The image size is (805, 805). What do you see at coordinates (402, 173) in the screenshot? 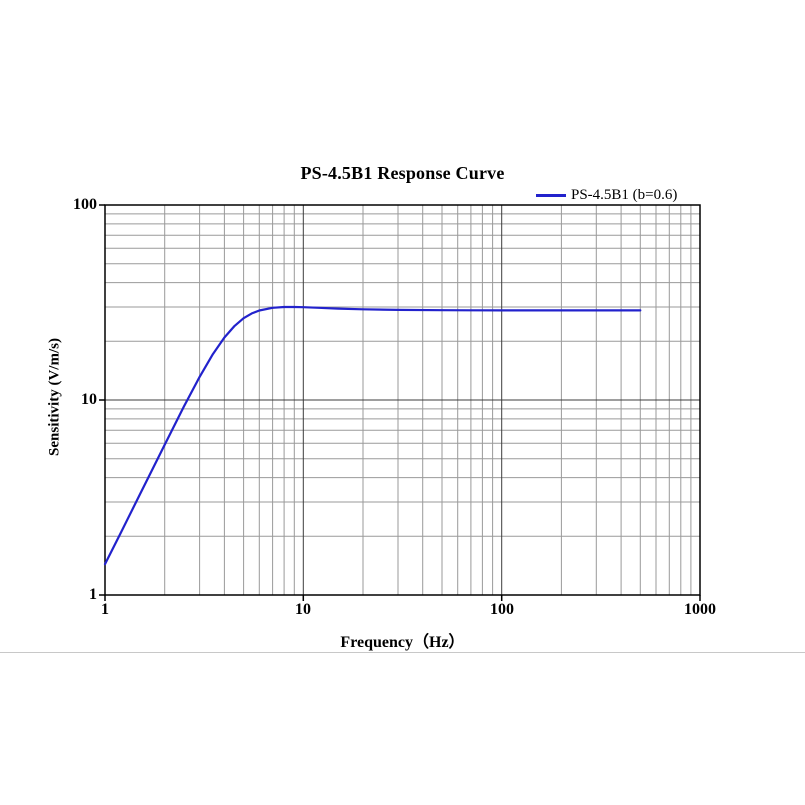
I see `chart-title: PS-4.5B1 Response Curve` at bounding box center [402, 173].